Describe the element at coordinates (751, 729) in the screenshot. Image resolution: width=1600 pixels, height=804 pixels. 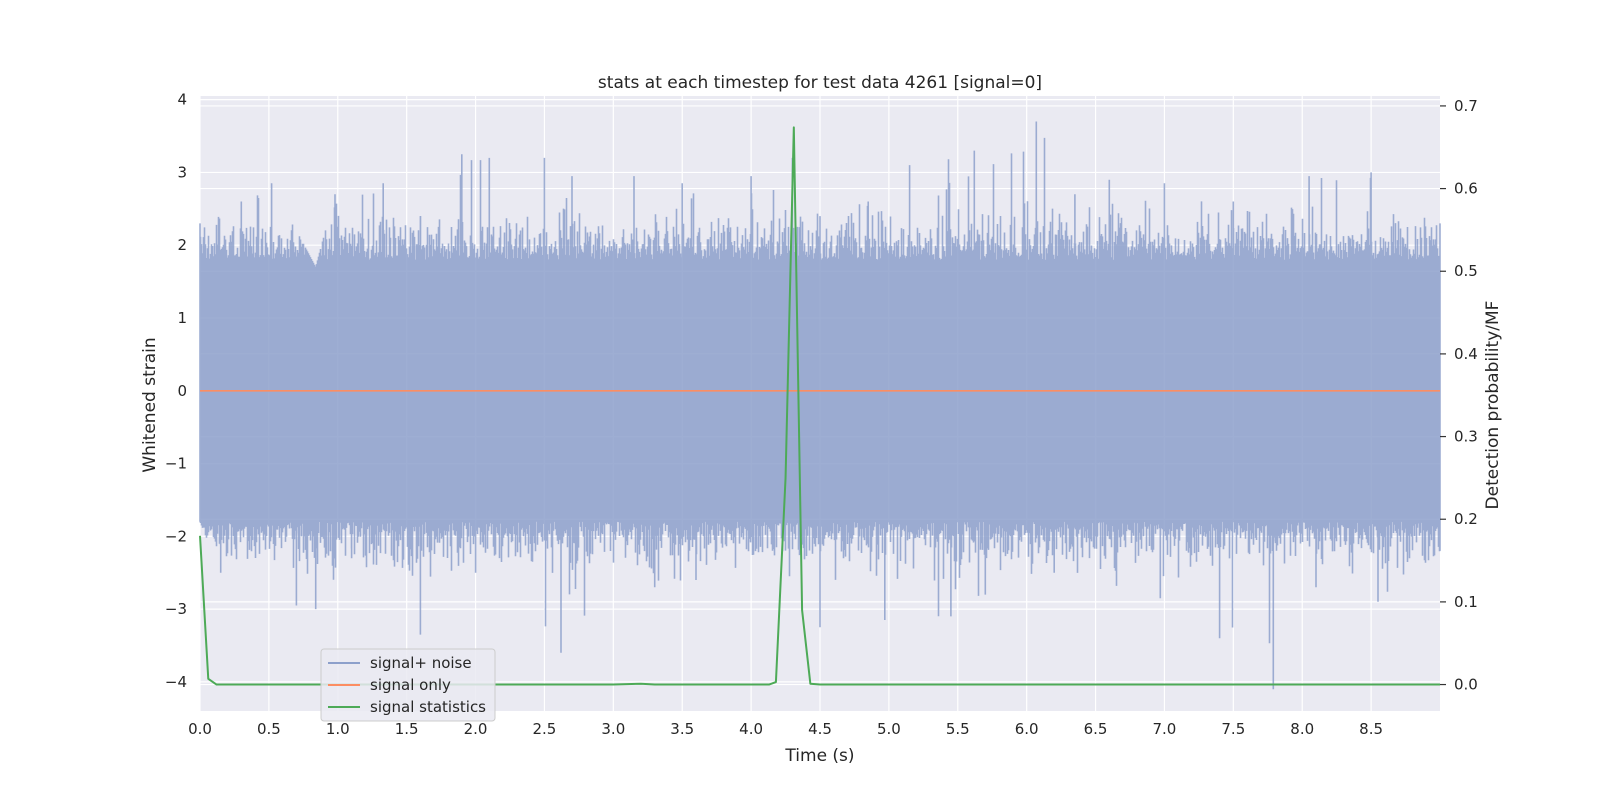
I see `x-tick-label: 4.0` at that location.